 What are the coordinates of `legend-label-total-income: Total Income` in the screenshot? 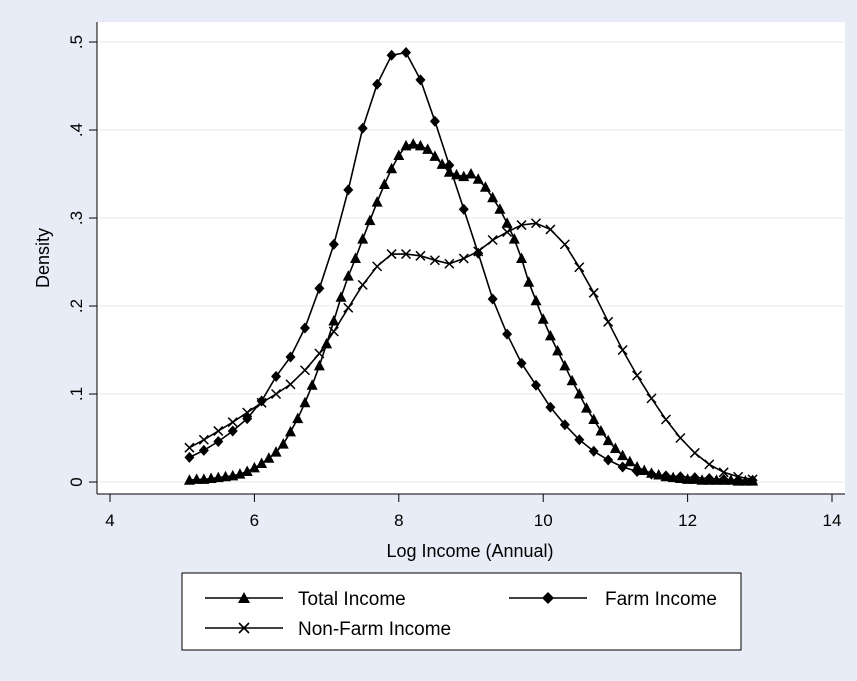 It's located at (352, 599).